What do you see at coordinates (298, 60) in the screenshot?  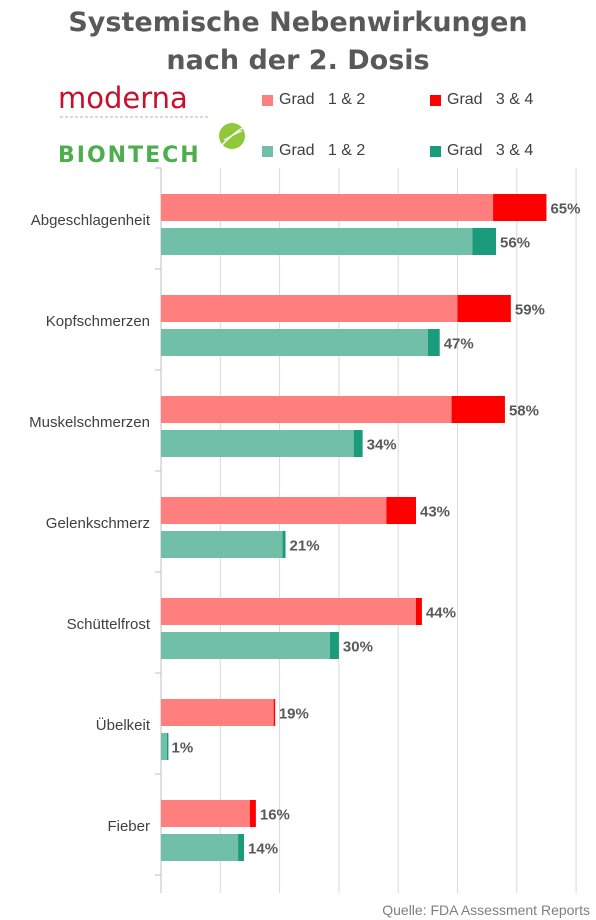 I see `chart-title-line-2: nach der 2. Dosis` at bounding box center [298, 60].